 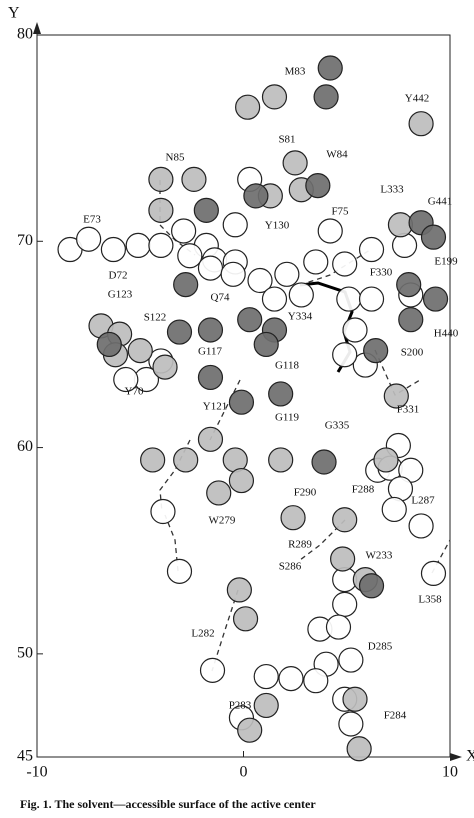 I want to click on residue-label: W279, so click(x=222, y=521).